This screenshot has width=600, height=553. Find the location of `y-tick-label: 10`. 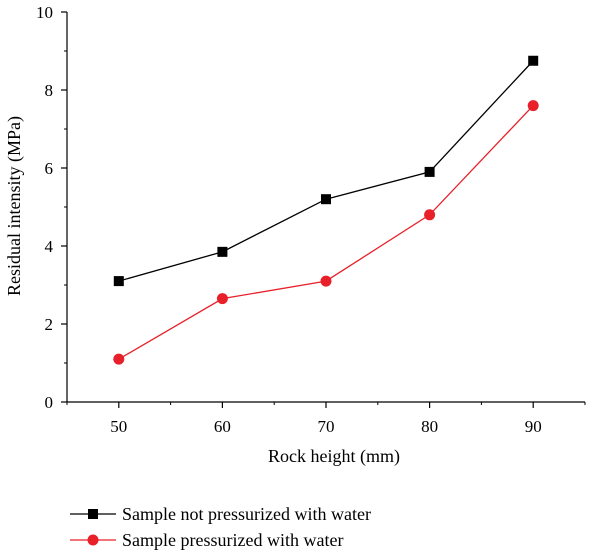

y-tick-label: 10 is located at coordinates (44, 12).